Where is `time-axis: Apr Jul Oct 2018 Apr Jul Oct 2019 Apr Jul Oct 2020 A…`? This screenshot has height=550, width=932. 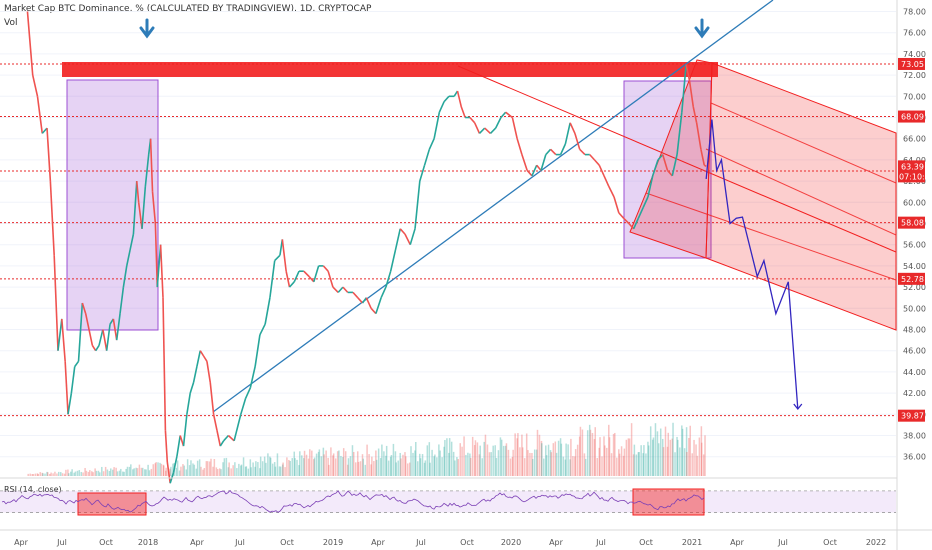
time-axis: Apr Jul Oct 2018 Apr Jul Oct 2019 Apr Jul Oct 2020 A… is located at coordinates (466, 538).